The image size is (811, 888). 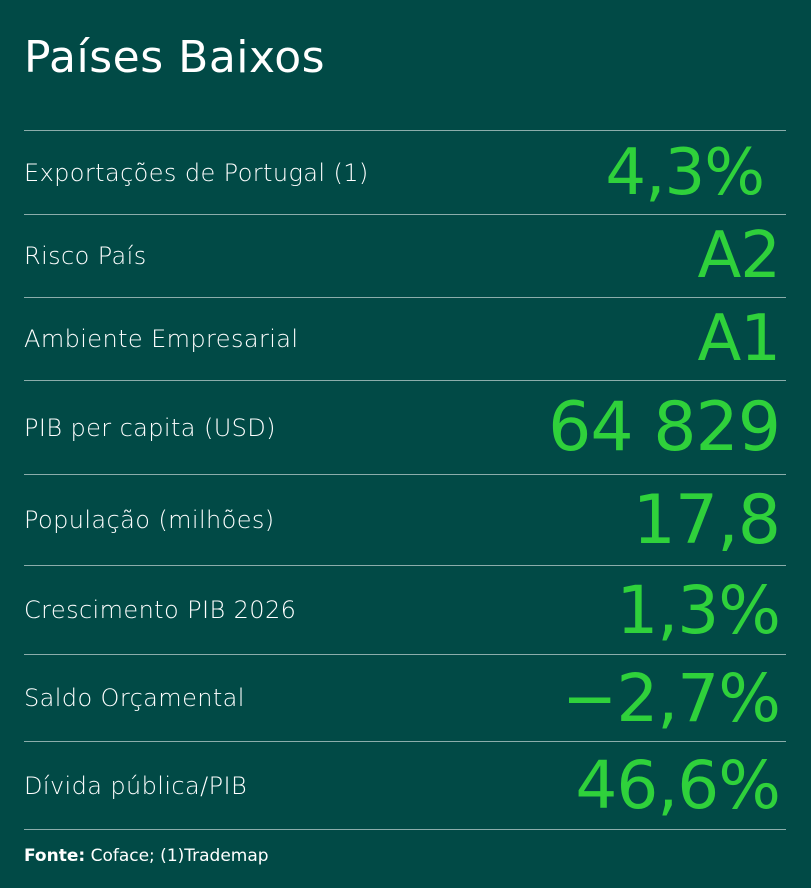 I want to click on row-label: Risco País, so click(x=85, y=256).